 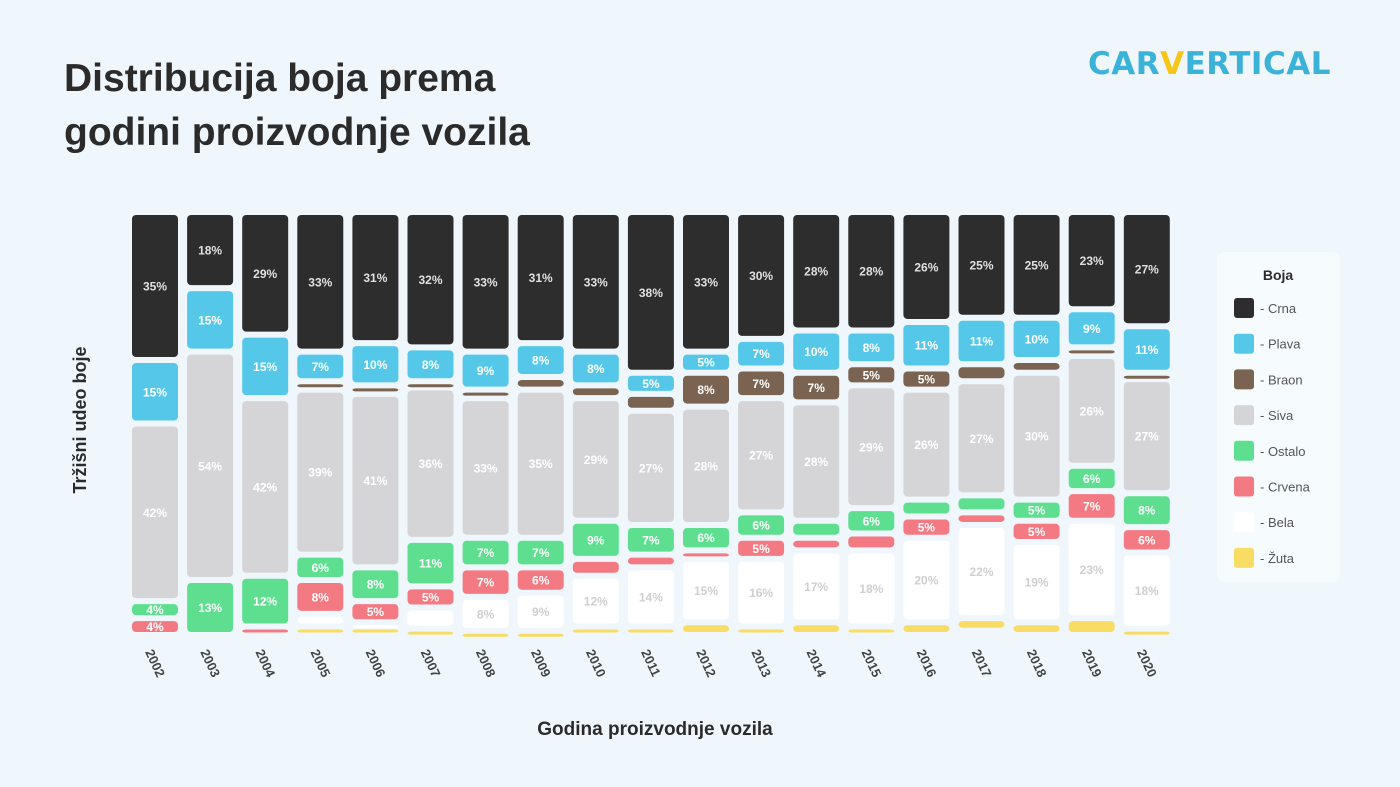 What do you see at coordinates (1036, 628) in the screenshot?
I see `segment-žuta-2018` at bounding box center [1036, 628].